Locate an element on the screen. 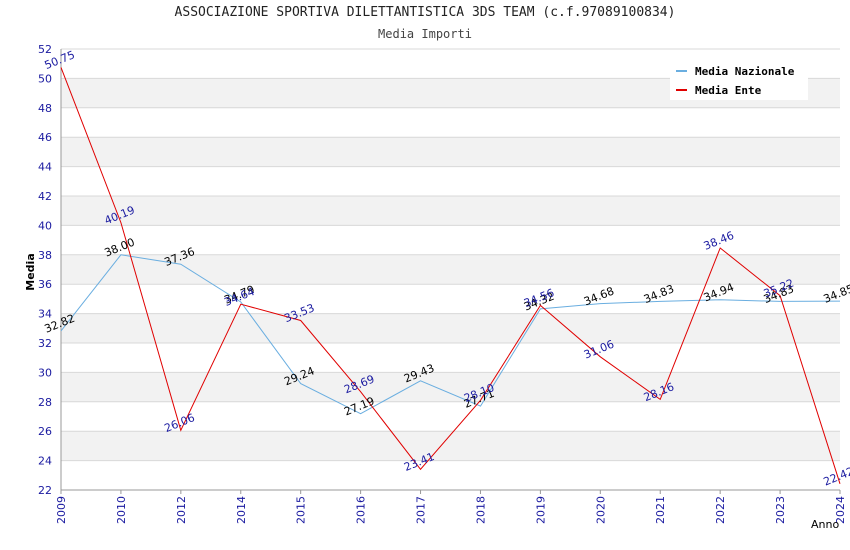 This screenshot has width=850, height=550. x-tick-label: 2014 is located at coordinates (241, 510).